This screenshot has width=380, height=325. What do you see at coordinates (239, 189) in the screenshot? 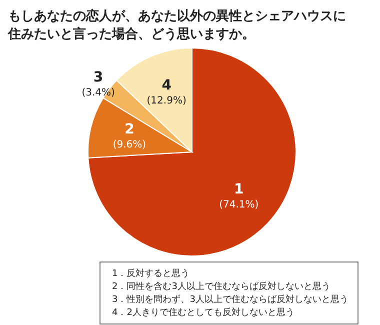
I see `slice-label: 1` at bounding box center [239, 189].